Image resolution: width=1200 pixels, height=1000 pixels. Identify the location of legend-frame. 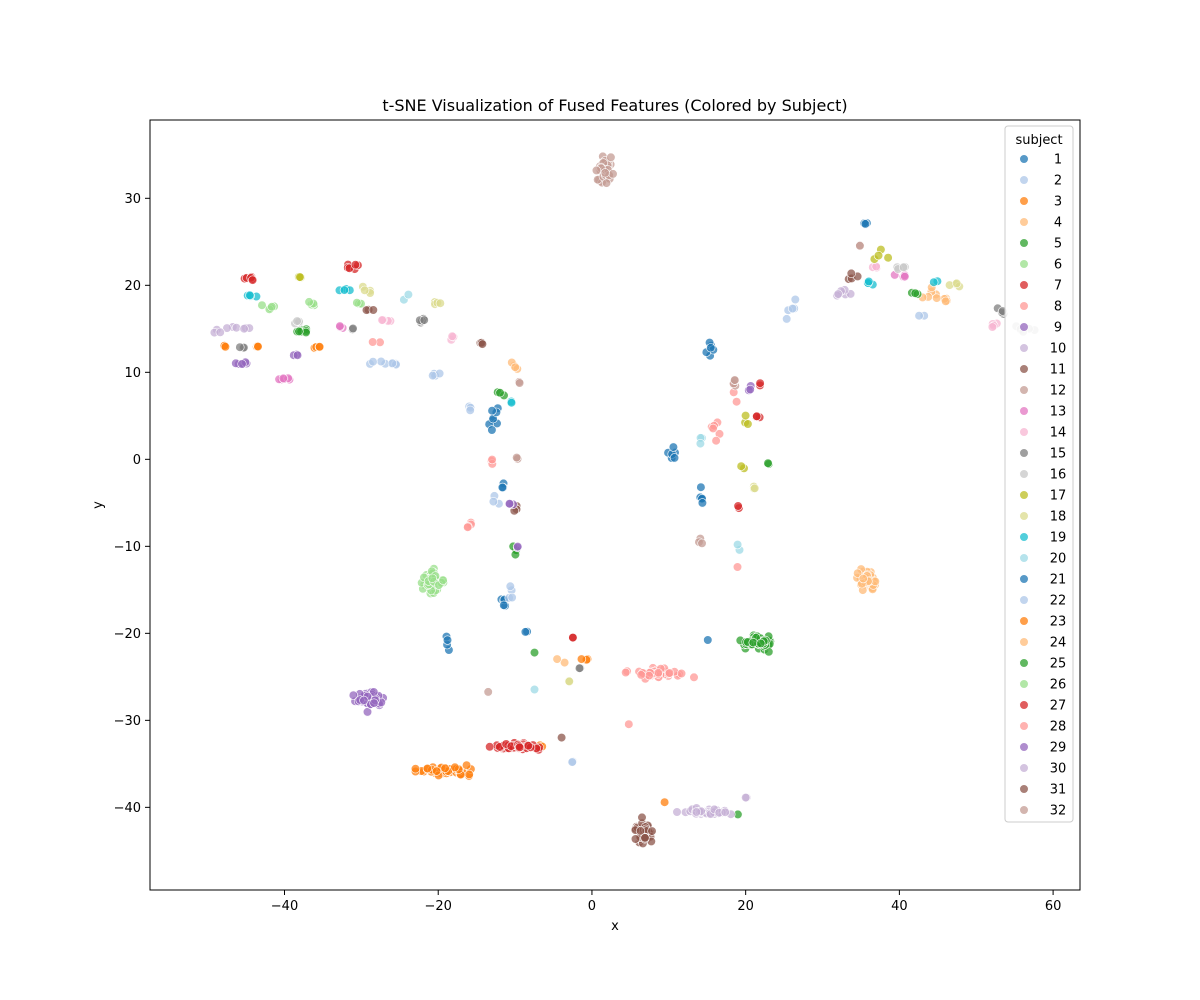
(1039, 474).